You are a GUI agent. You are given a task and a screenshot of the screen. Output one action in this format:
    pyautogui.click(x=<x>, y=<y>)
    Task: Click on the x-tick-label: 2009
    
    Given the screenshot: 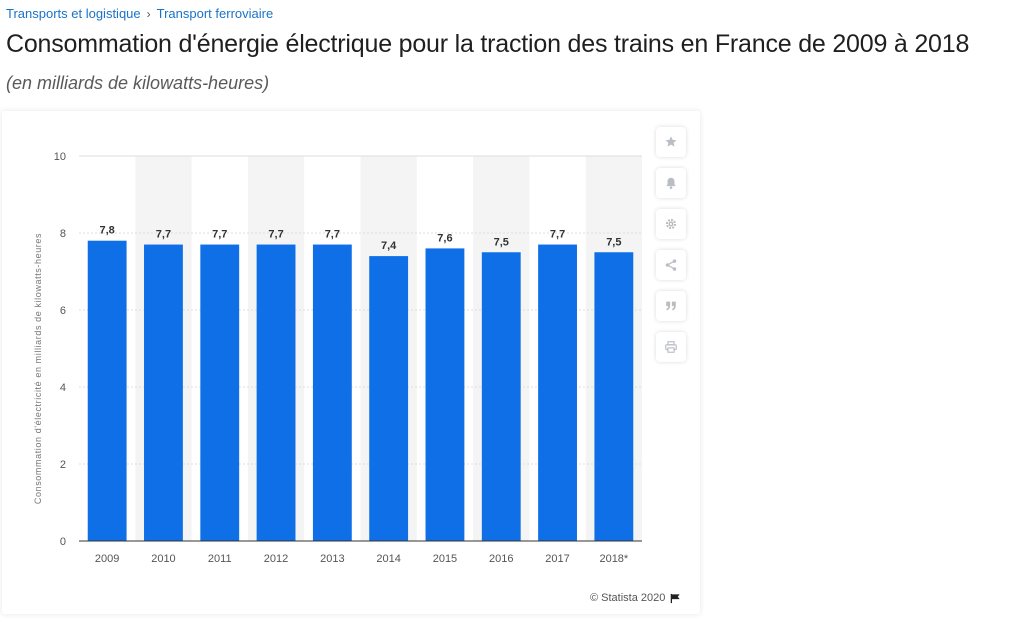 What is the action you would take?
    pyautogui.click(x=107, y=559)
    